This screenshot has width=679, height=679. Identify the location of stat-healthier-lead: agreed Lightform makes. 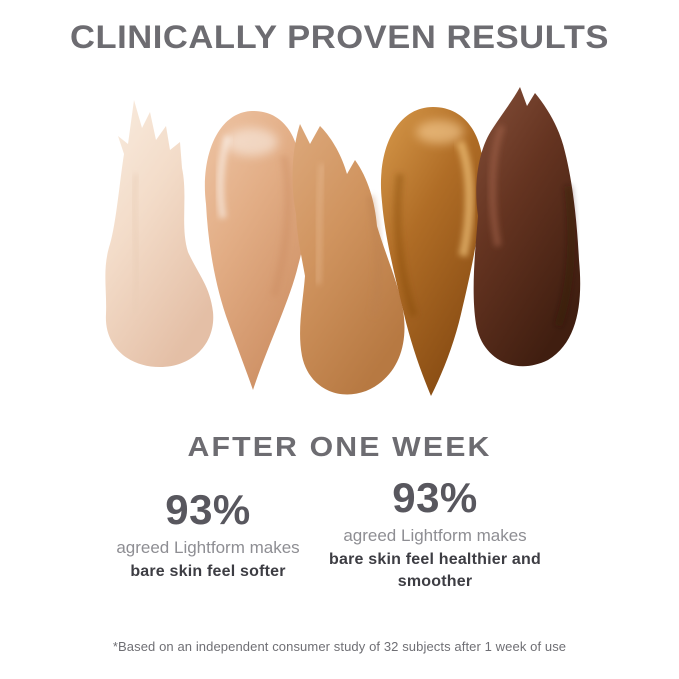
(435, 535).